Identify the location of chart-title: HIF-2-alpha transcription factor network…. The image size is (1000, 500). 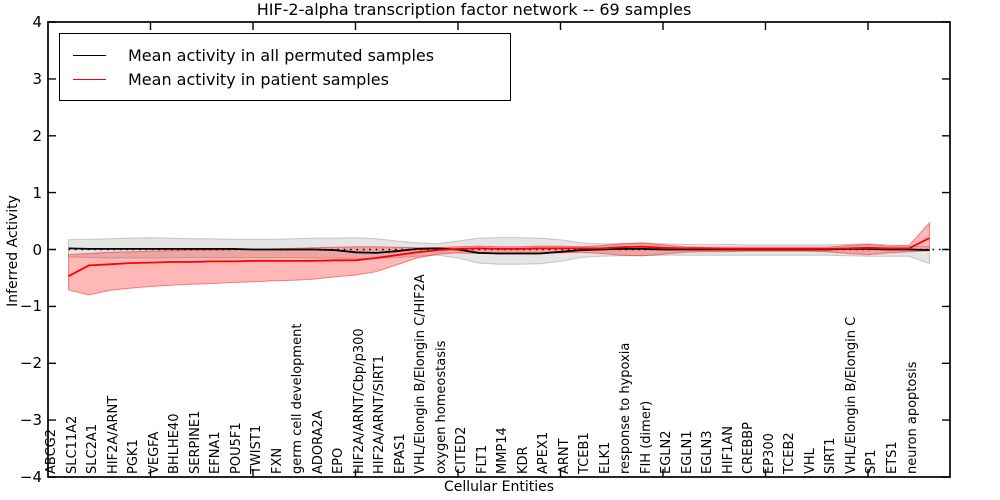
(474, 9).